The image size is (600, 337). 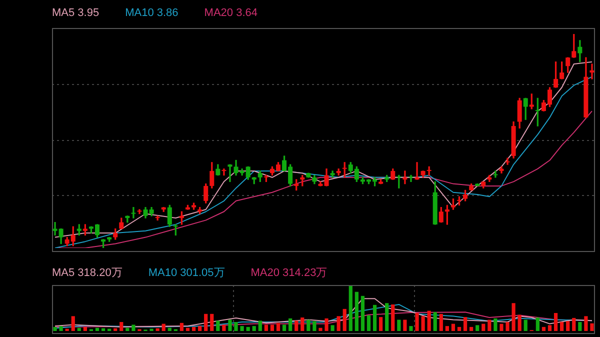 I want to click on text: MA20 314.23万, so click(x=289, y=273).